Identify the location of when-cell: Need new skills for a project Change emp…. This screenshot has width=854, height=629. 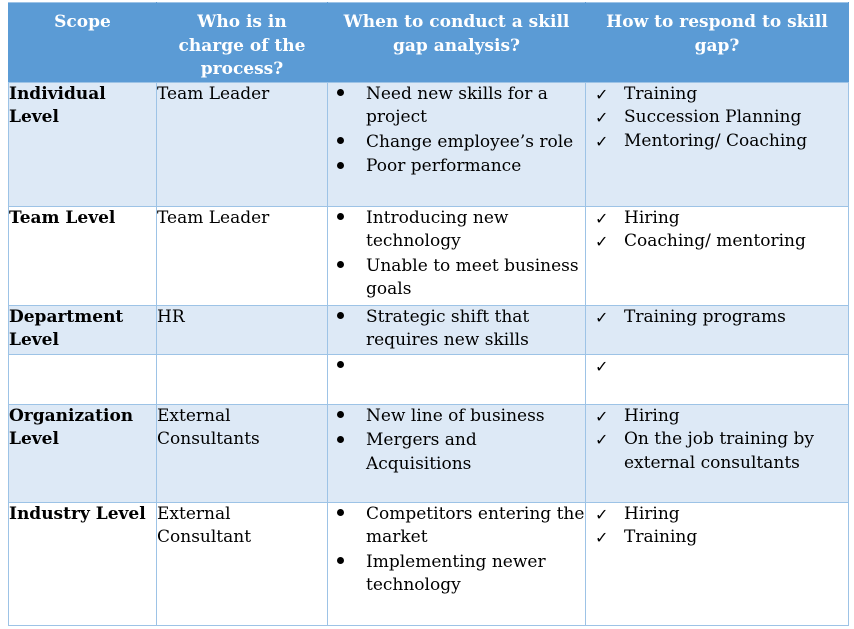
(456, 144).